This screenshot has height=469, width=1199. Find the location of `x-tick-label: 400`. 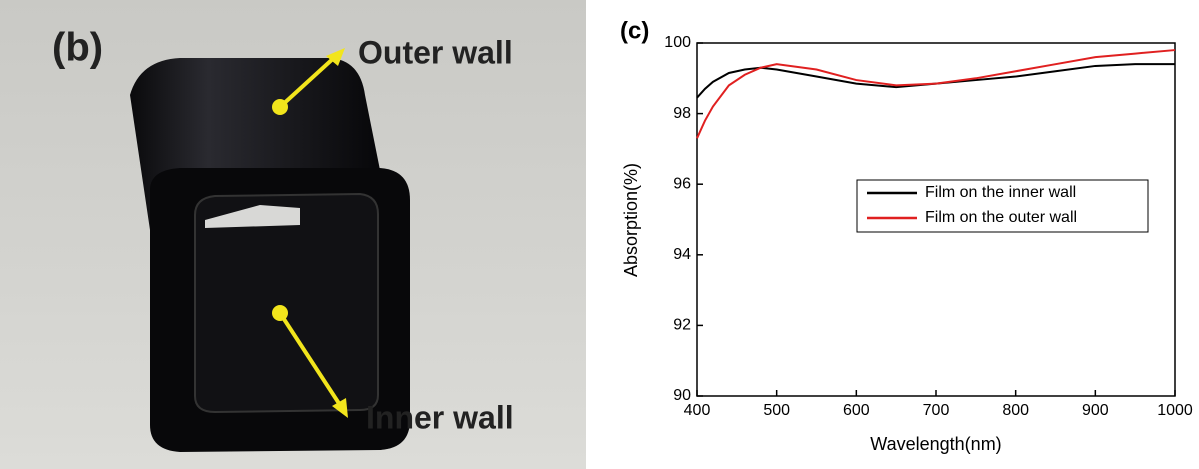

x-tick-label: 400 is located at coordinates (697, 410).